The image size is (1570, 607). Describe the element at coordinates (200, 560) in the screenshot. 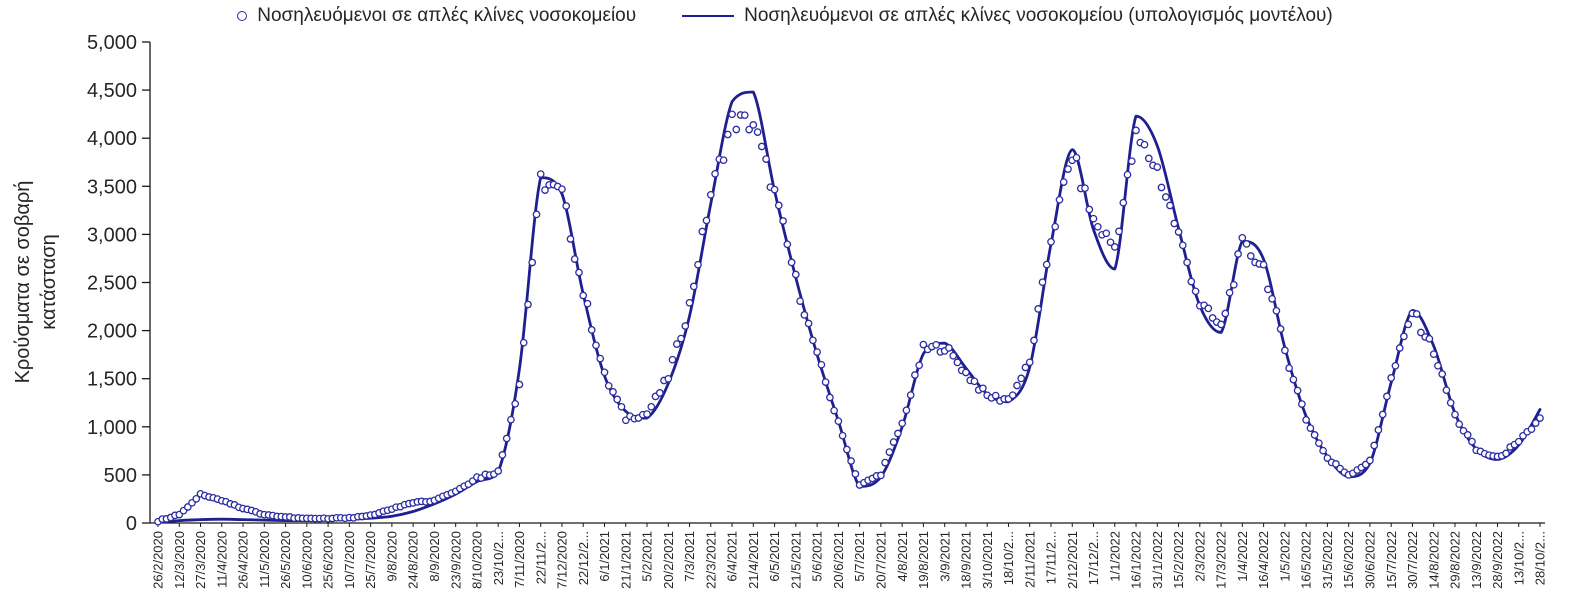

I see `x-tick-label: 27/3/2020` at that location.